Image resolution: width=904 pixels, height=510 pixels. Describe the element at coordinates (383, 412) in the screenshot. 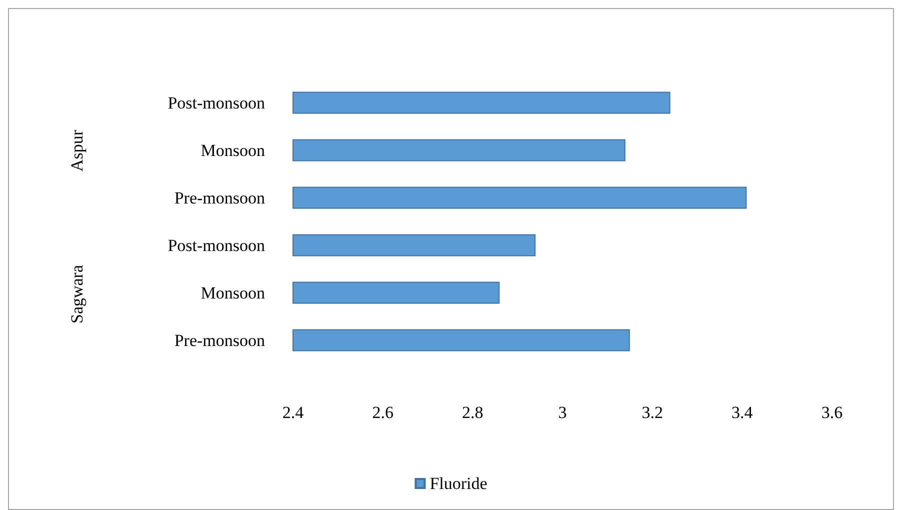

I see `x-tick-label: 2.6` at that location.